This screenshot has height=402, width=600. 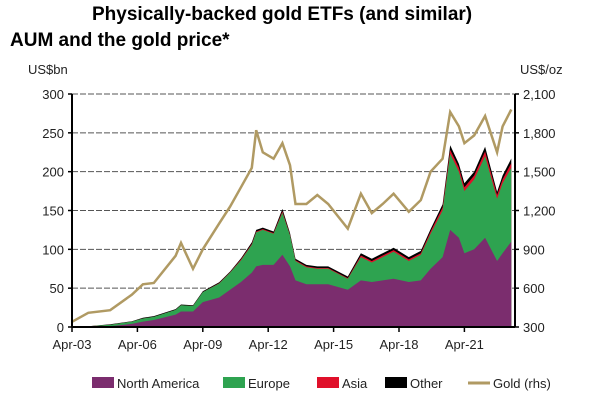 What do you see at coordinates (522, 383) in the screenshot?
I see `legend-label: Gold (rhs)` at bounding box center [522, 383].